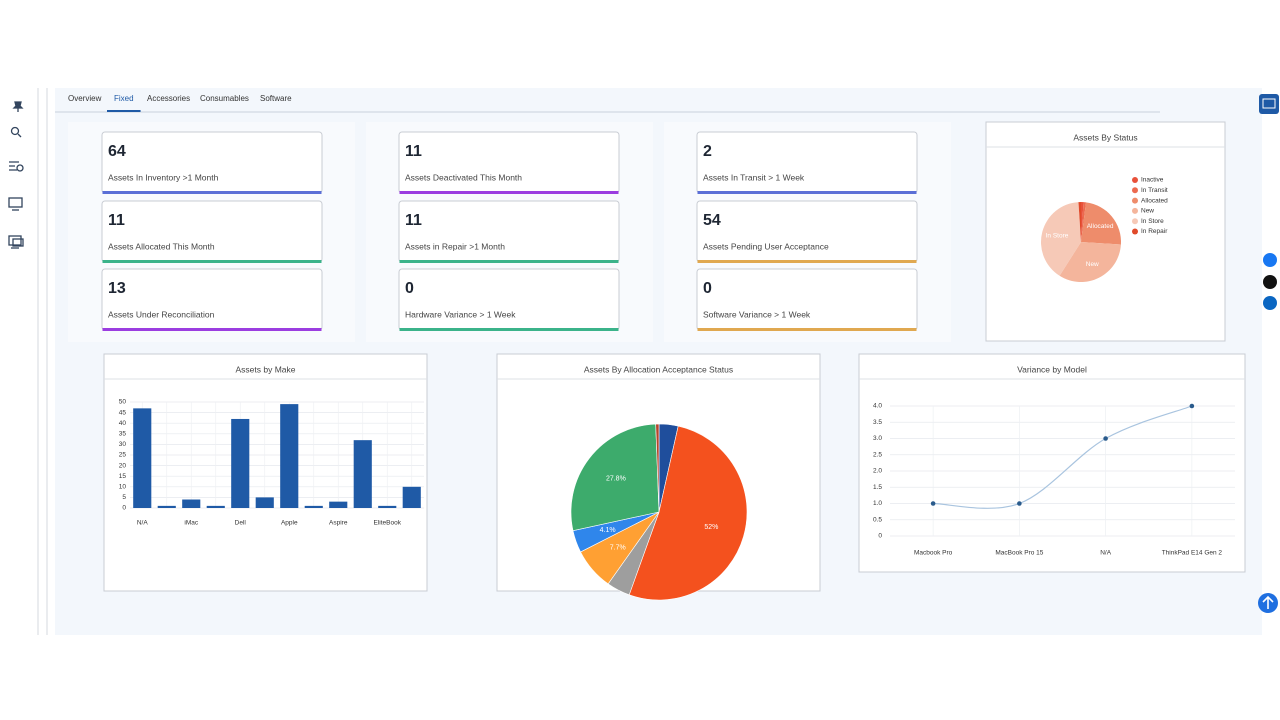 The width and height of the screenshot is (1280, 720). What do you see at coordinates (877, 503) in the screenshot?
I see `y-tick-label: 1.0` at bounding box center [877, 503].